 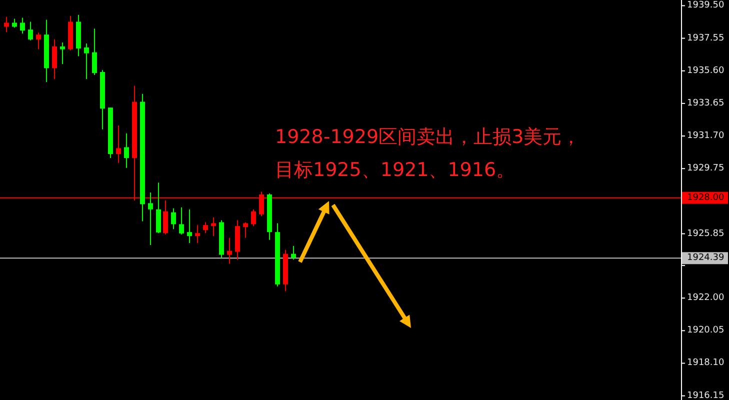 I want to click on y-tick-label: 1916.15, so click(x=705, y=395).